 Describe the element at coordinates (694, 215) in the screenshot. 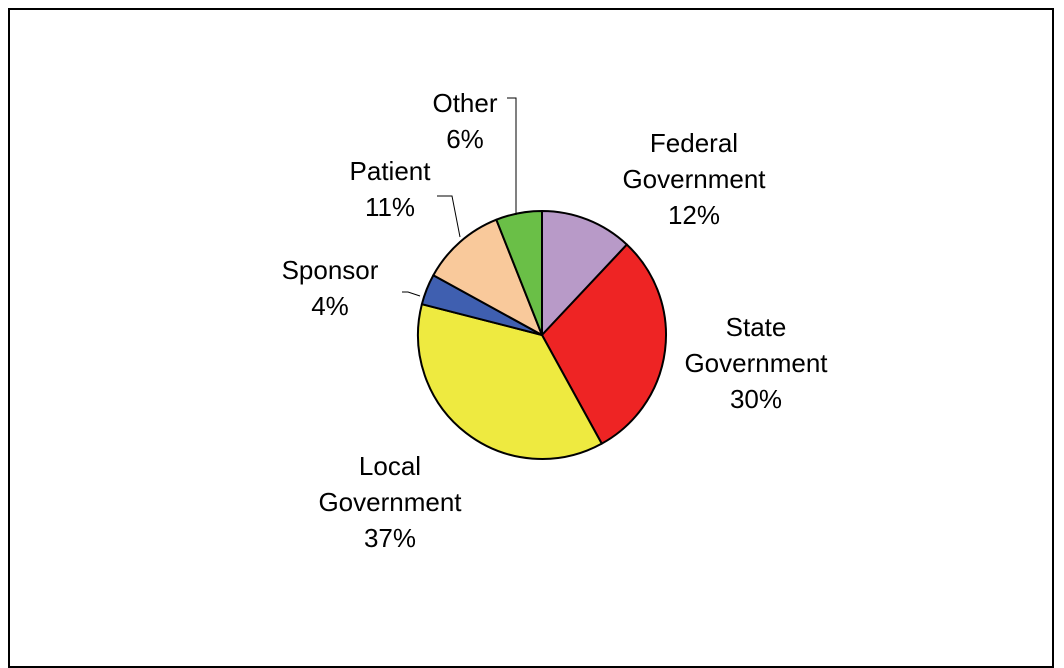

I see `slice-percent-label: 12%` at that location.